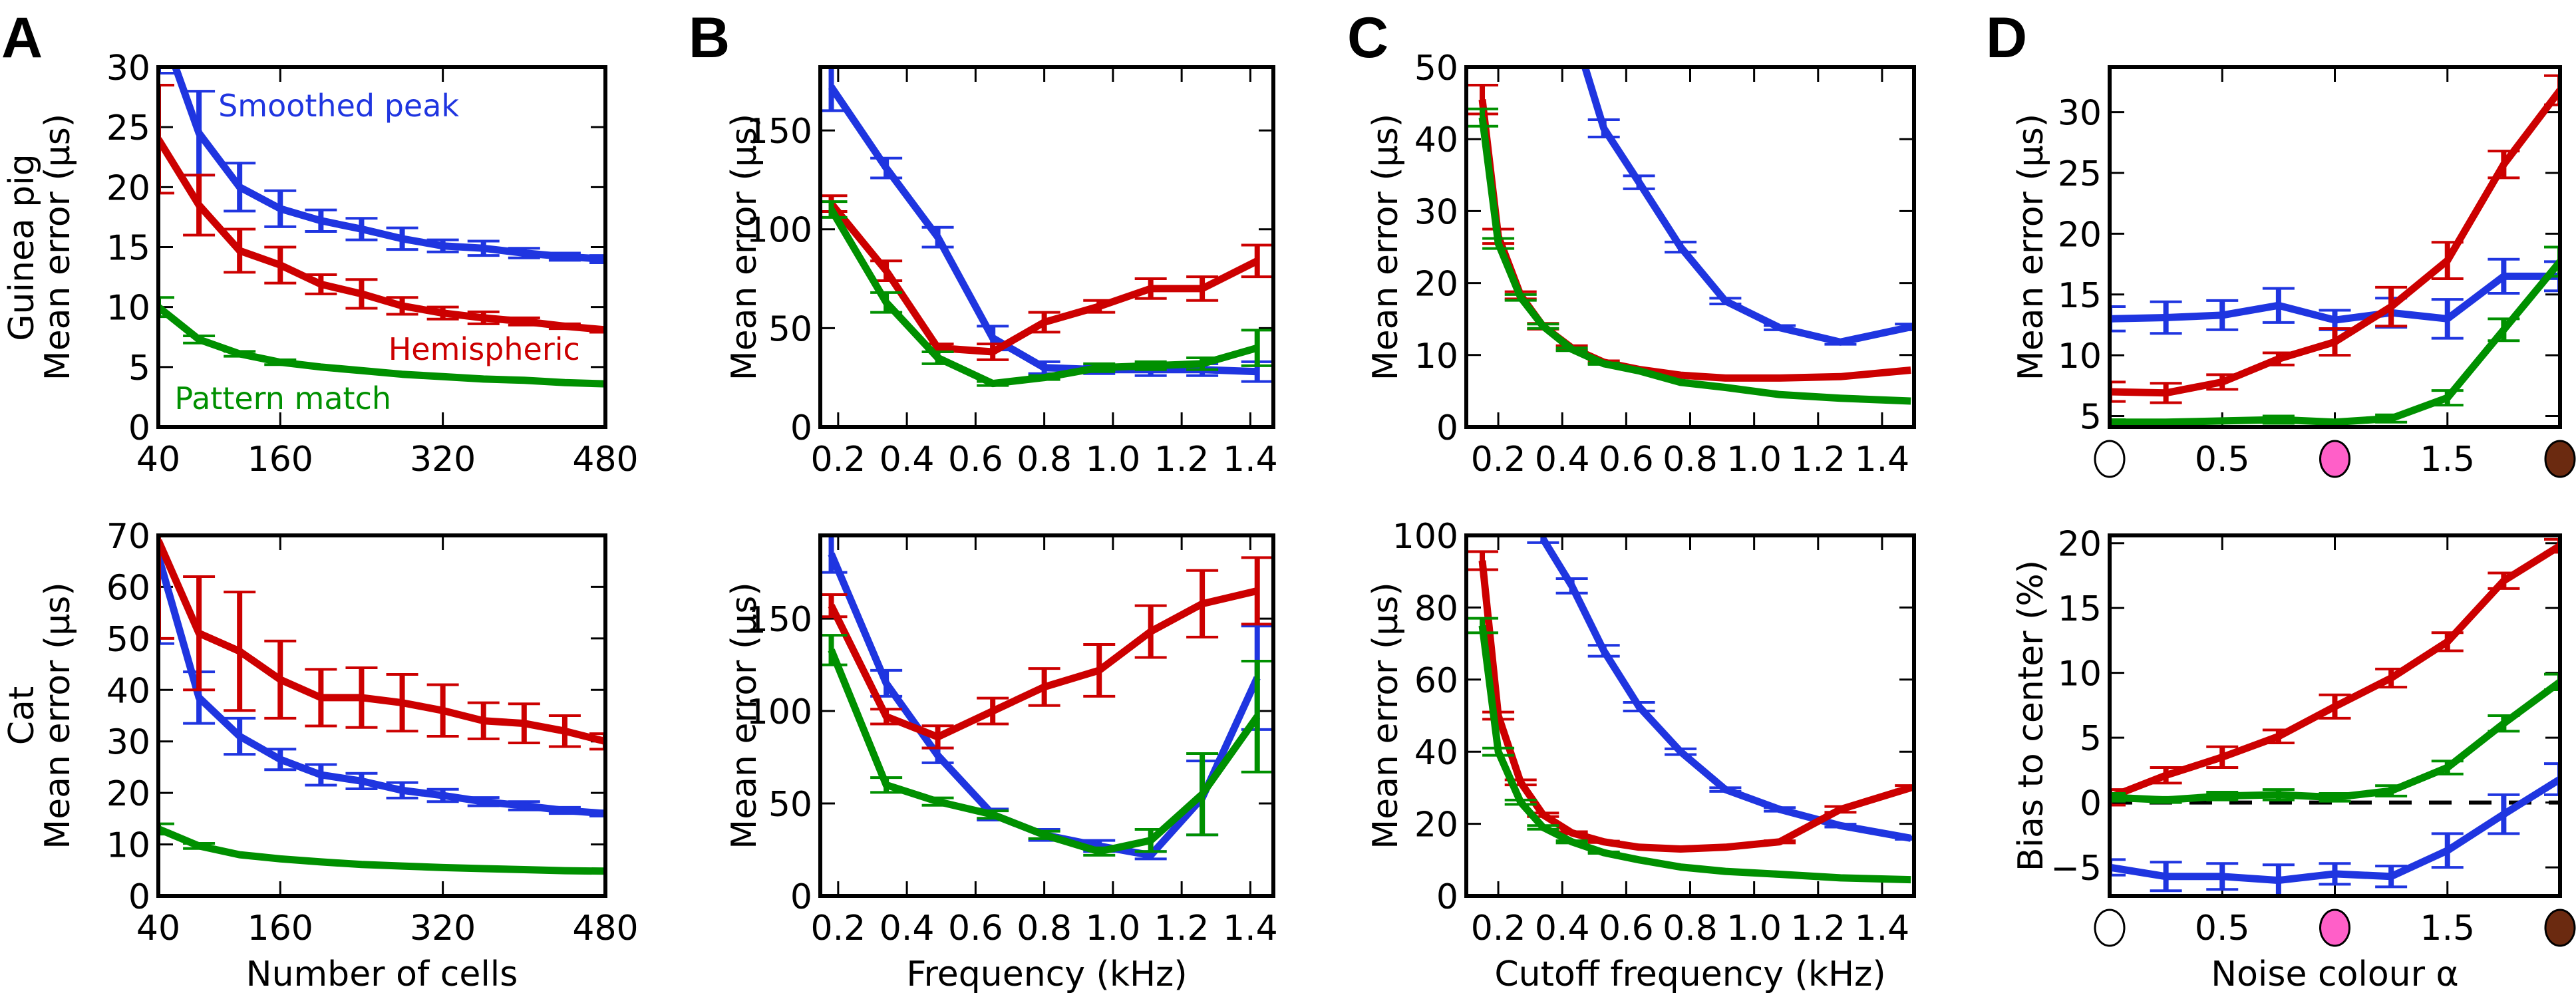 This screenshot has width=2576, height=993. What do you see at coordinates (2110, 928) in the screenshot?
I see `white-noise-marker` at bounding box center [2110, 928].